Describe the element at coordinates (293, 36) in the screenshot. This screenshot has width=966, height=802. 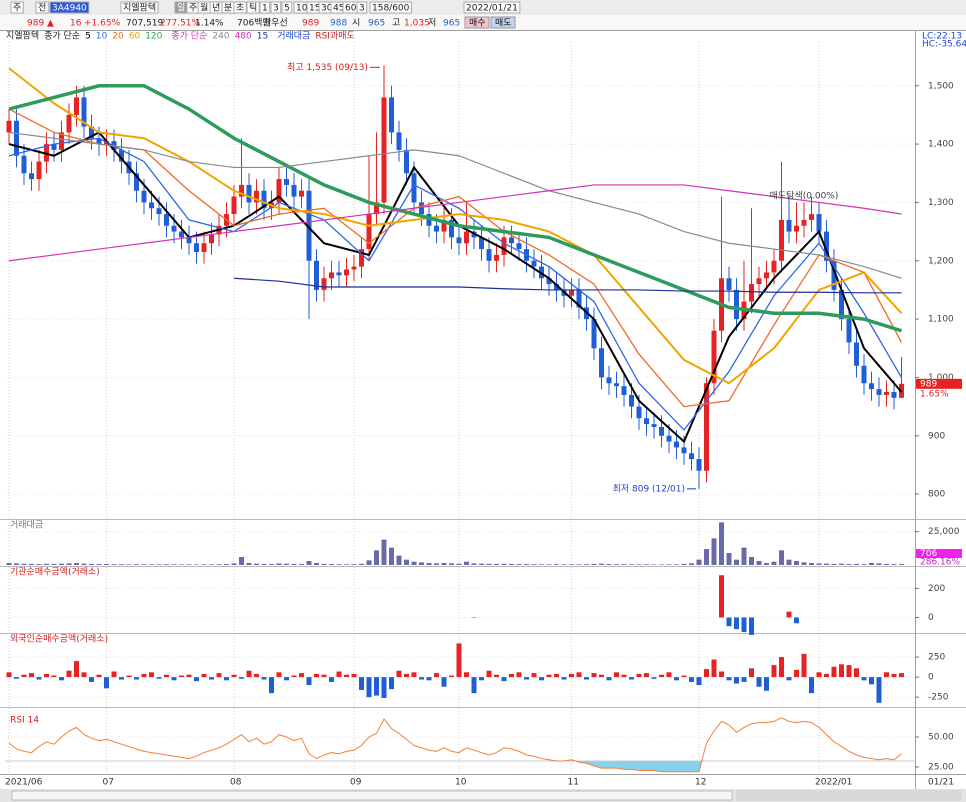
I see `legend-label: 거래대금` at that location.